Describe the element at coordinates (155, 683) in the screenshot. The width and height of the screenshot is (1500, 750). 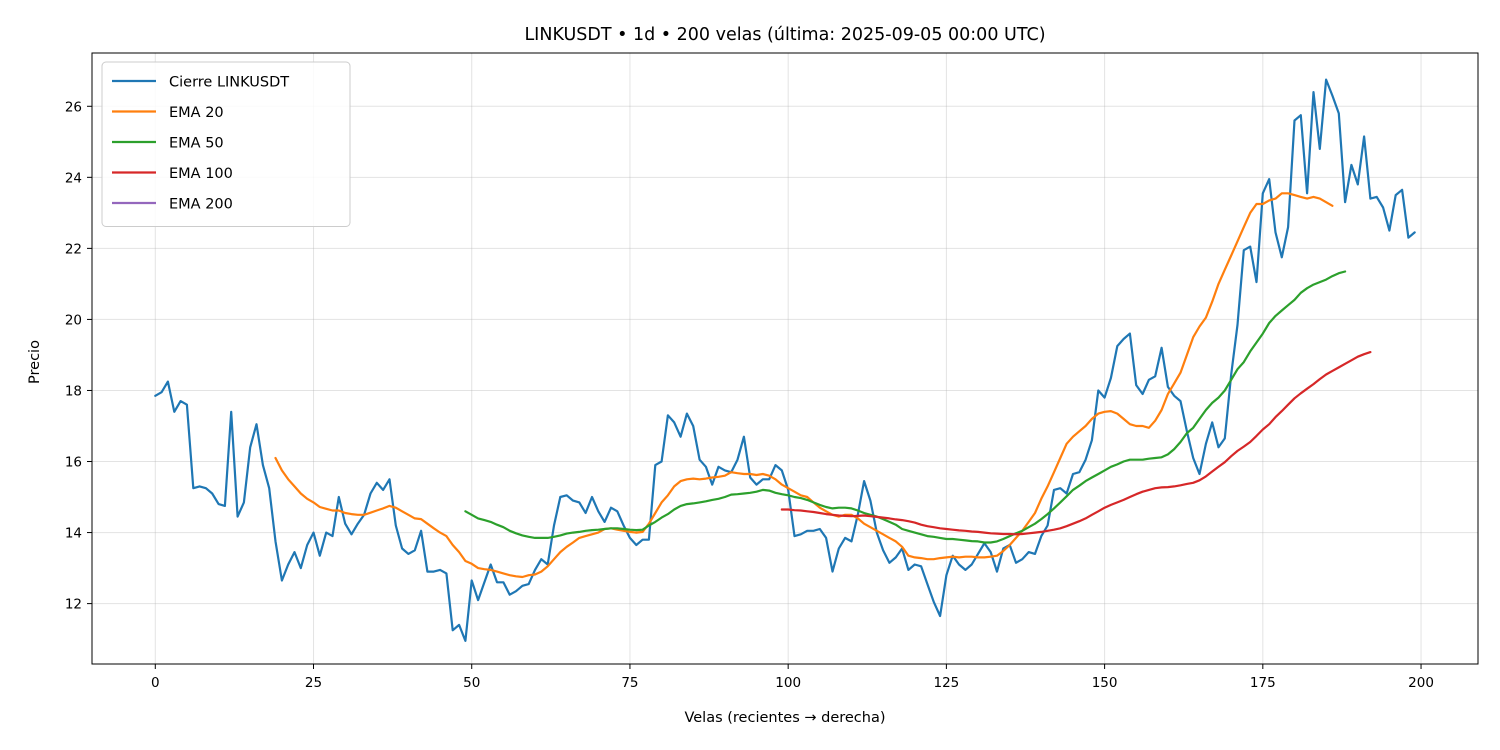
I see `x-tick-label: 0` at that location.